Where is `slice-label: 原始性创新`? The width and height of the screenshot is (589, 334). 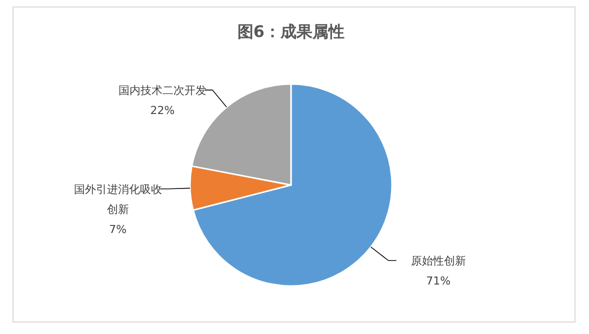
slice-label: 原始性创新 is located at coordinates (438, 261).